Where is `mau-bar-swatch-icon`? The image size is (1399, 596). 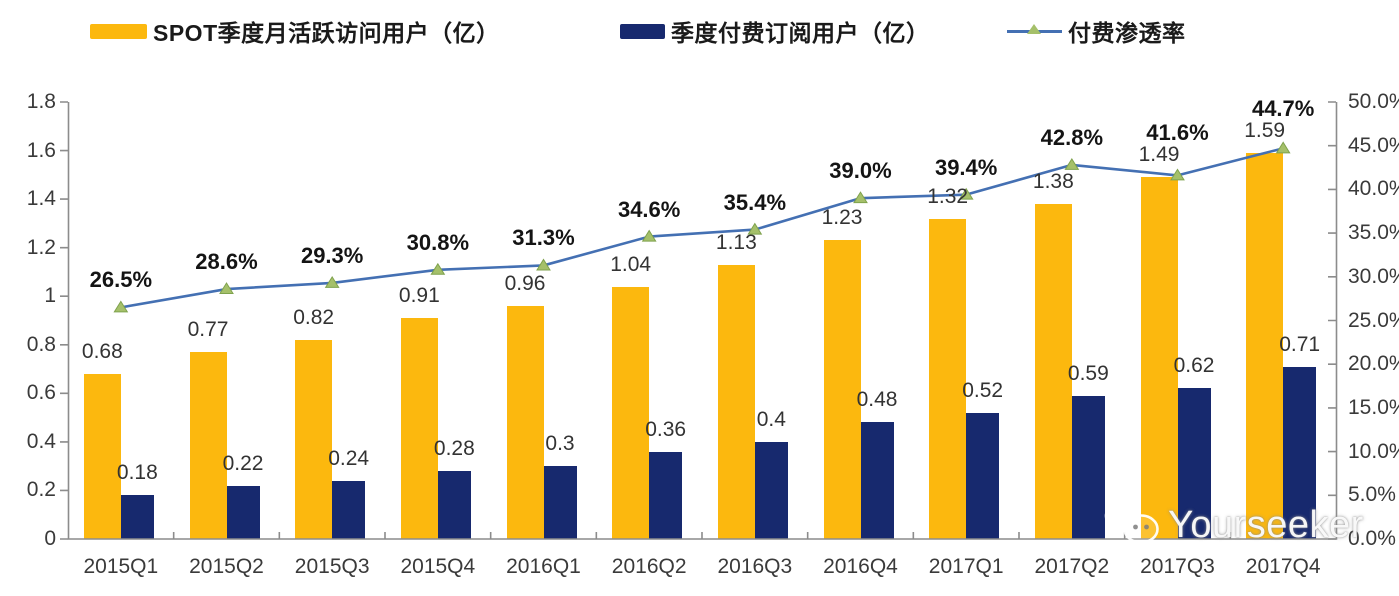
mau-bar-swatch-icon is located at coordinates (118, 31).